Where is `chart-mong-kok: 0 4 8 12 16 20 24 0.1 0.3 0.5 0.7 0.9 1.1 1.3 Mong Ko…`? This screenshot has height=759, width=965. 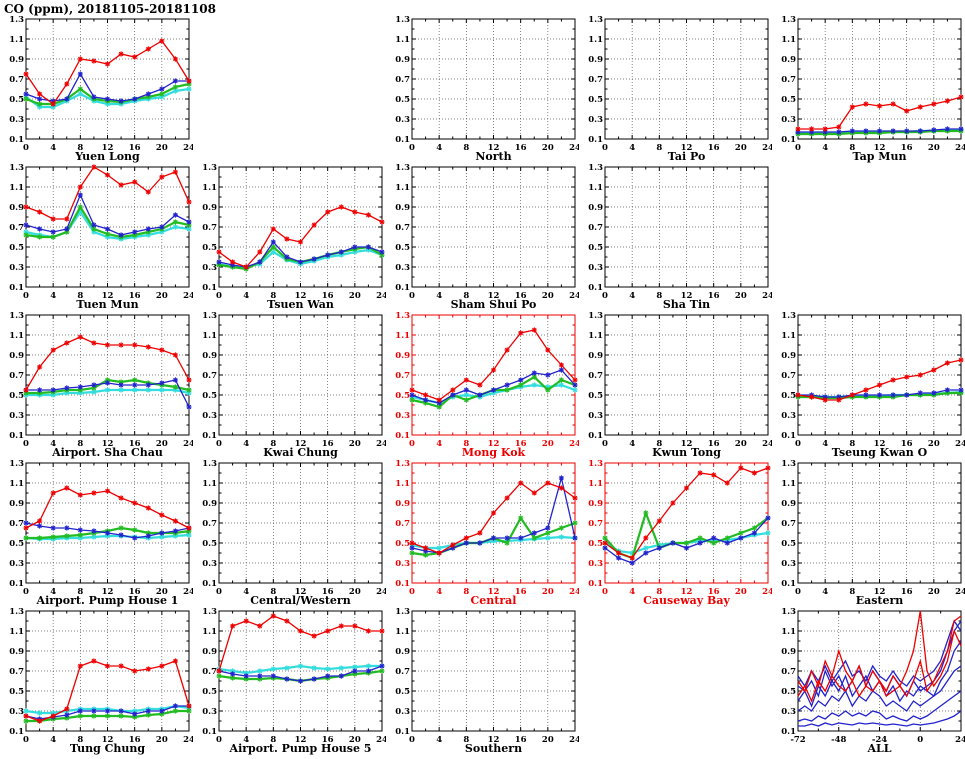 chart-mong-kok: 0 4 8 12 16 20 24 0.1 0.3 0.5 0.7 0.9 1.1 1.3 Mong Ko… is located at coordinates (488, 385).